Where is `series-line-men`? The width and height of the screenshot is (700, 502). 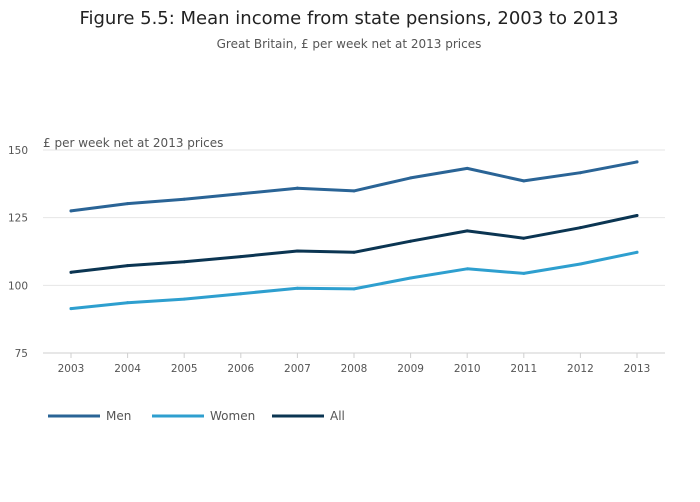 series-line-men is located at coordinates (354, 186).